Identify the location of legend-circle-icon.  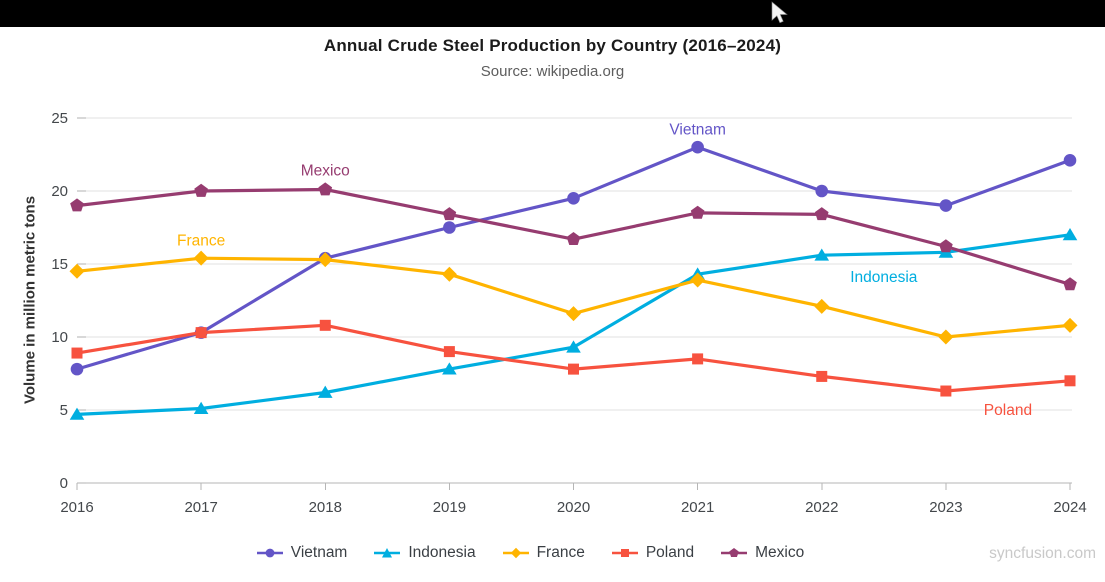
(269, 552).